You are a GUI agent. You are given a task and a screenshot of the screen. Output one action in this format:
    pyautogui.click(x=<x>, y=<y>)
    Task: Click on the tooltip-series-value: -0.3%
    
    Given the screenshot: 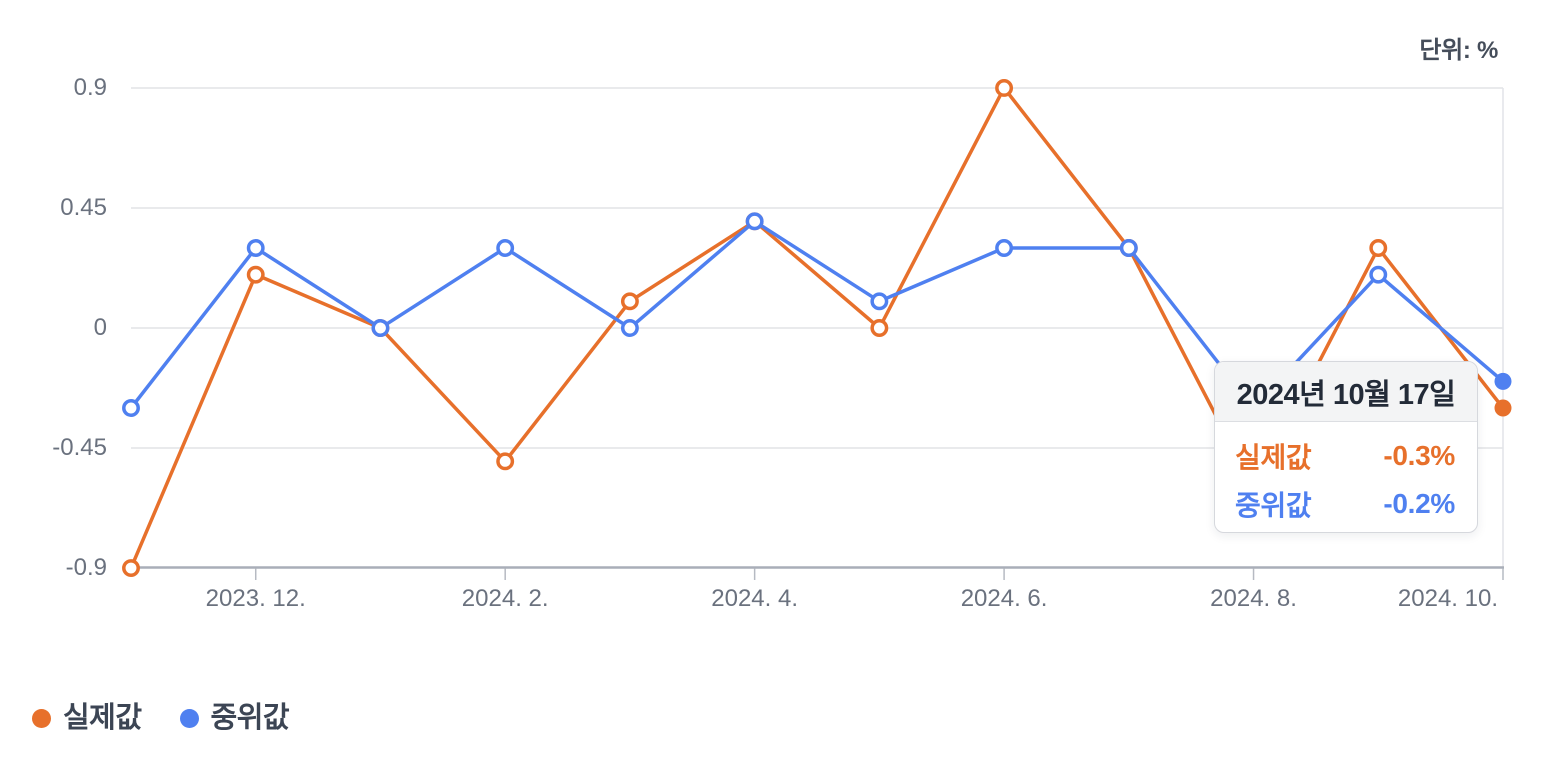 What is the action you would take?
    pyautogui.click(x=1419, y=455)
    